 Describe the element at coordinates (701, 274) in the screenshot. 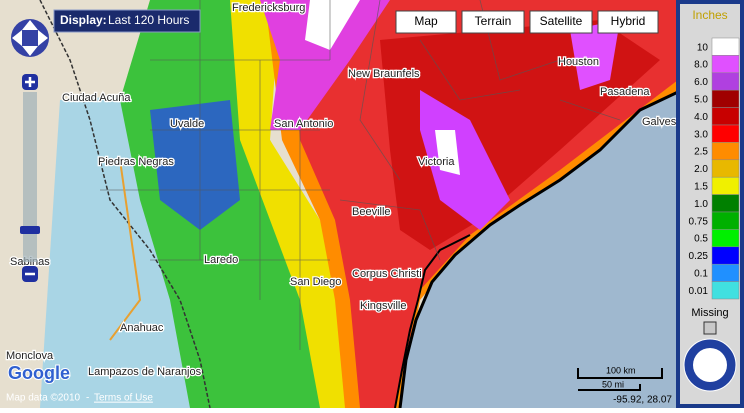

I see `legend-label: 0.1` at that location.